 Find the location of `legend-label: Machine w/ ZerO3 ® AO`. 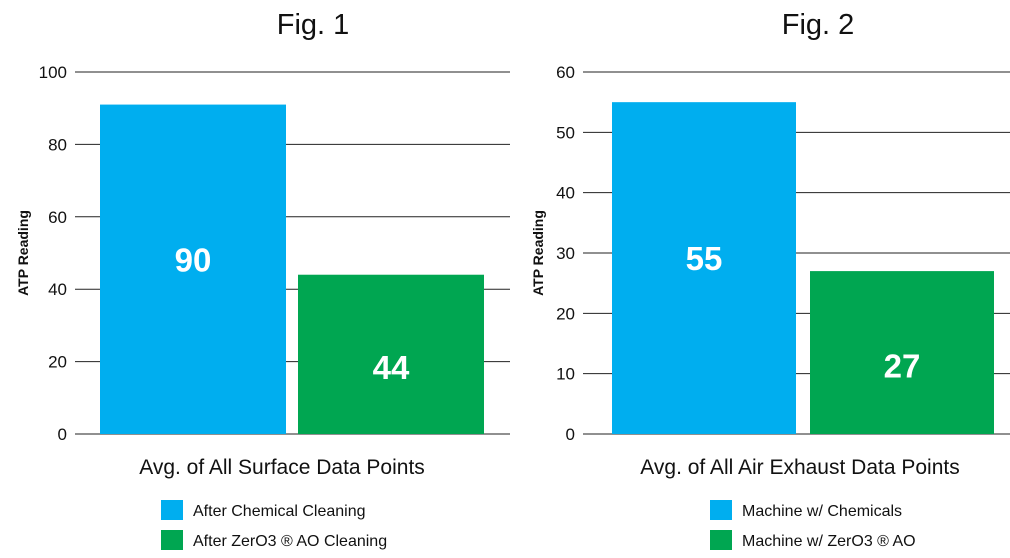

legend-label: Machine w/ ZerO3 ® AO is located at coordinates (829, 541).